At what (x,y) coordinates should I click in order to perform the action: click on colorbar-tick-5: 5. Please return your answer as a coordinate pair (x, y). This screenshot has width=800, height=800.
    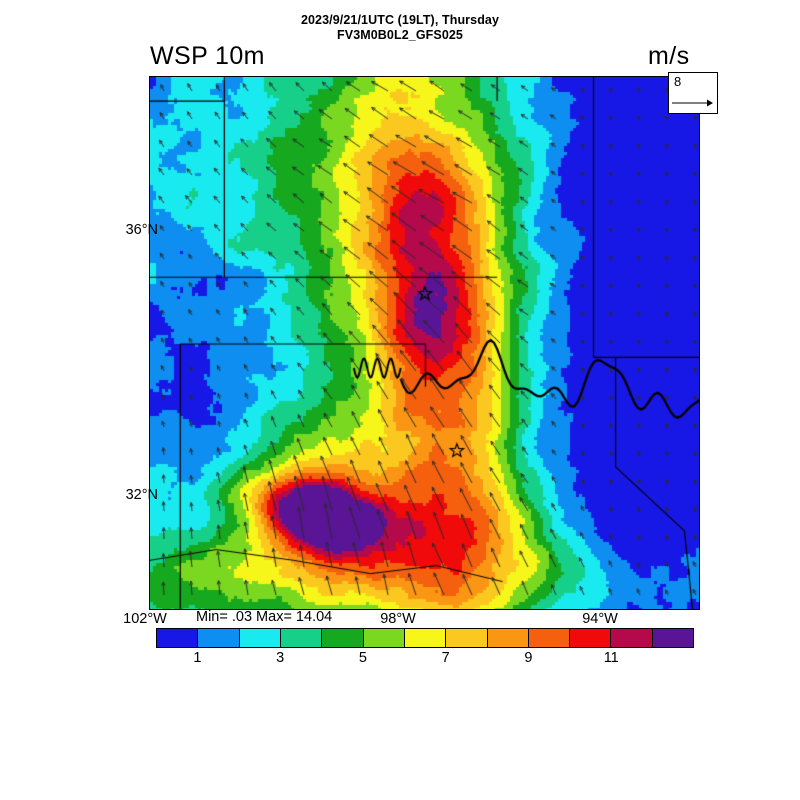
    Looking at the image, I should click on (362, 658).